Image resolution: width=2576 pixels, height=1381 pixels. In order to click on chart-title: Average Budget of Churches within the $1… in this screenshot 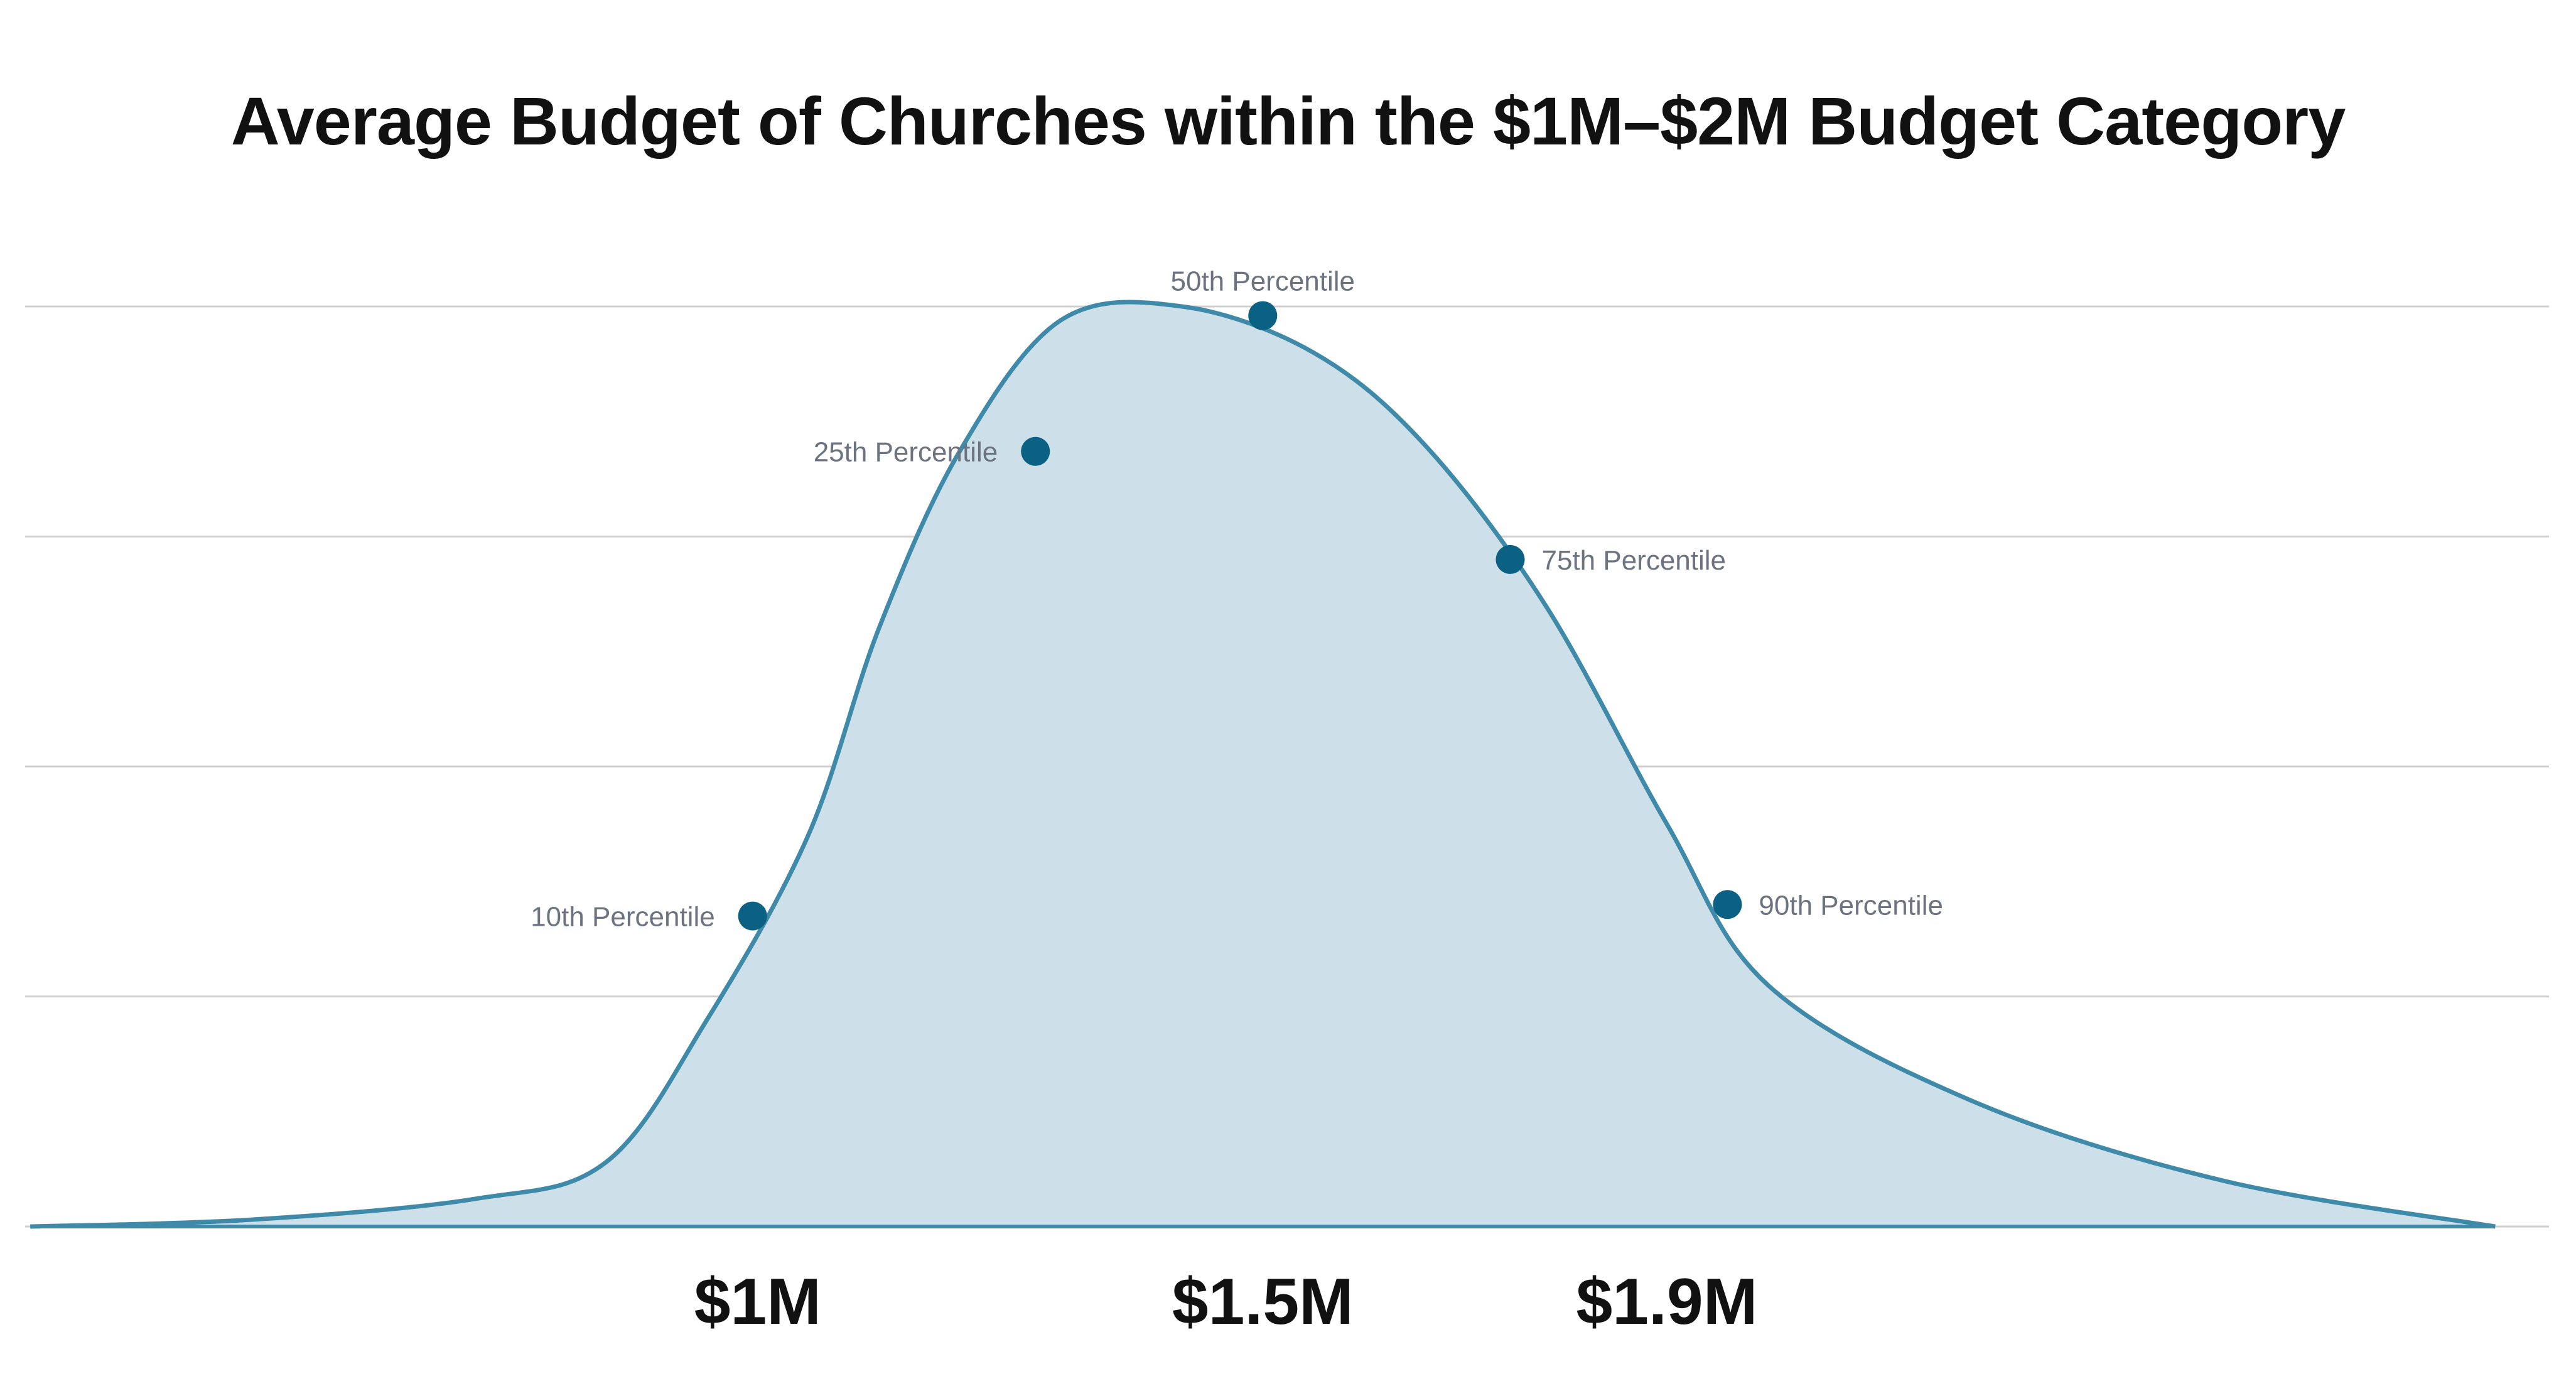, I will do `click(1288, 121)`.